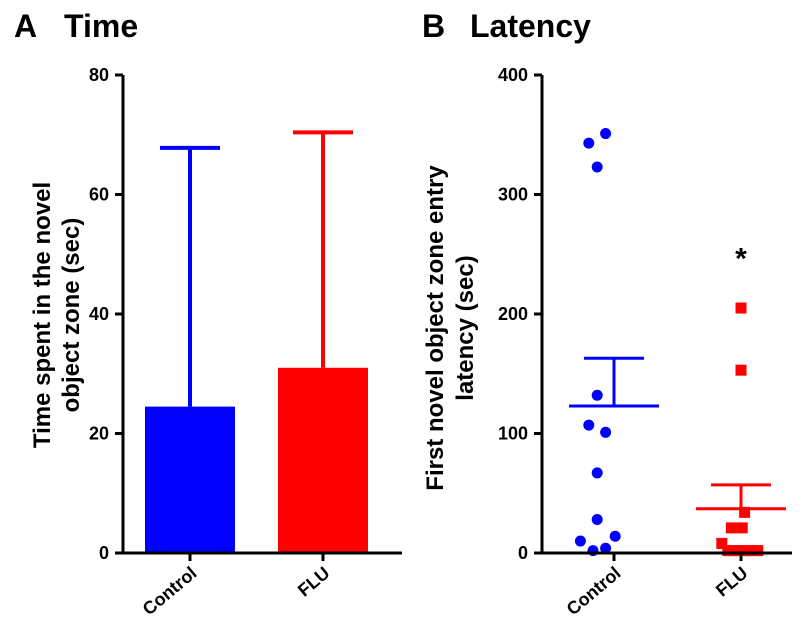 This screenshot has height=636, width=803. What do you see at coordinates (513, 195) in the screenshot?
I see `y-tick-label: 300` at bounding box center [513, 195].